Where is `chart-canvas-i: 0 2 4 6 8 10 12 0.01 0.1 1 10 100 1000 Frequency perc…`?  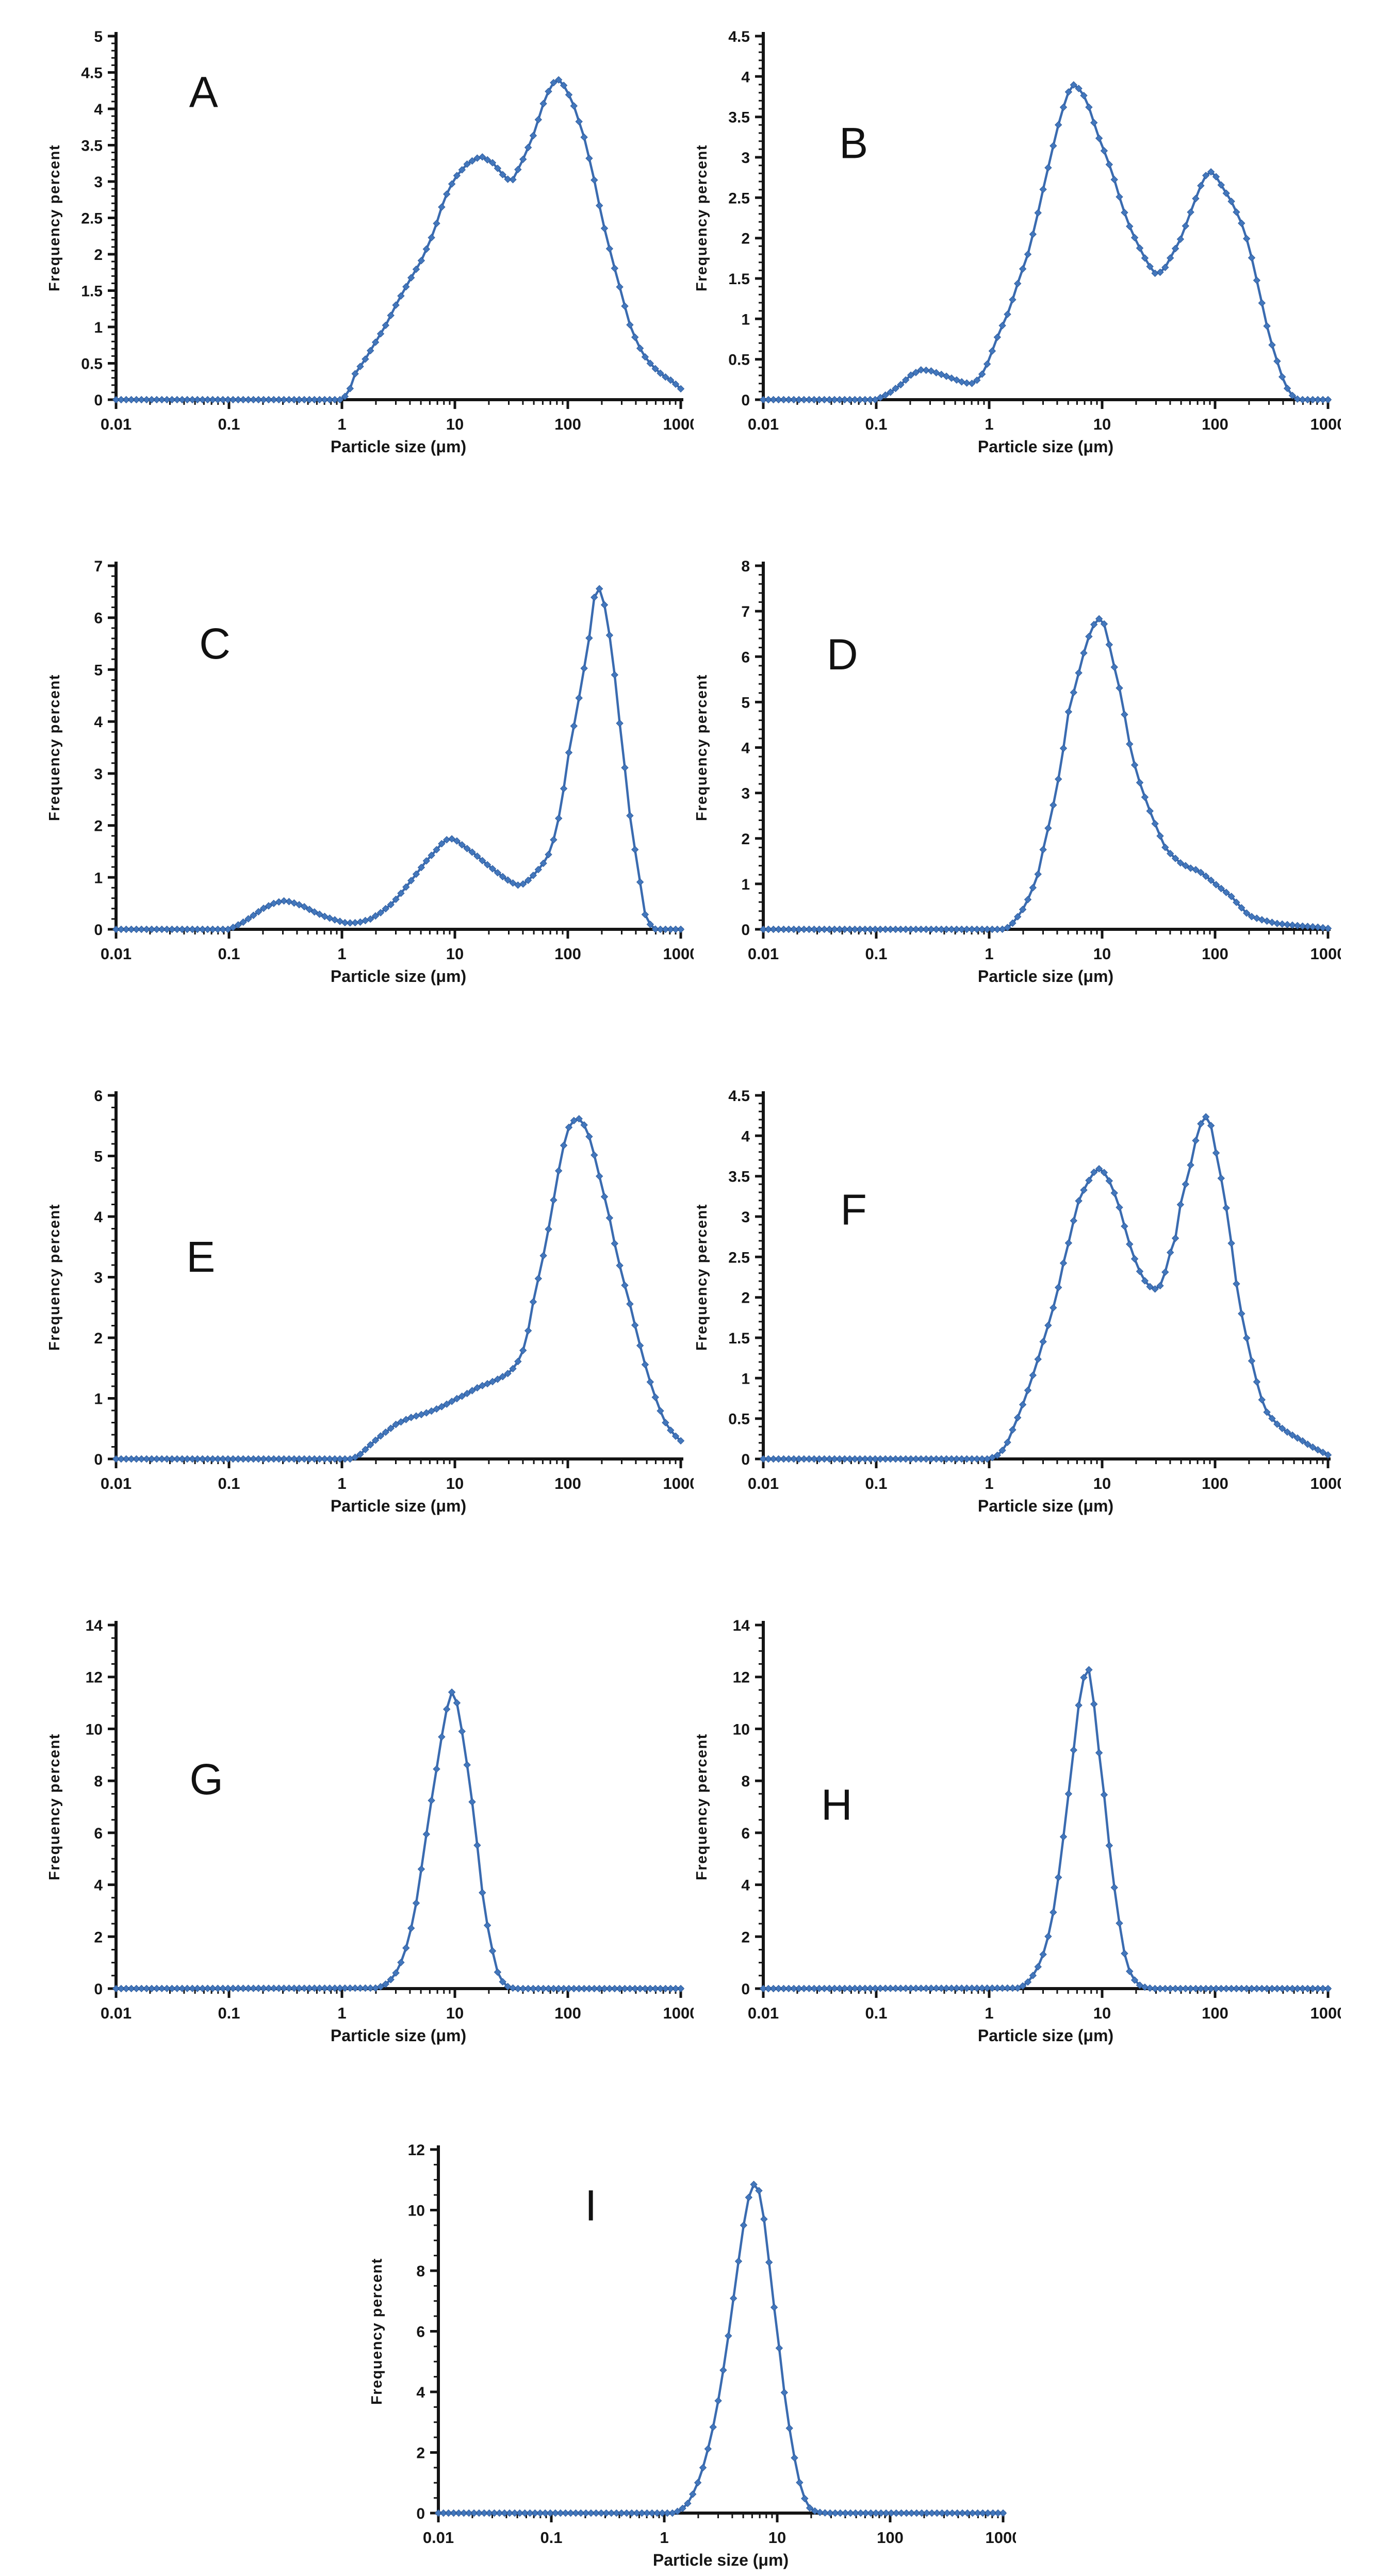 chart-canvas-i: 0 2 4 6 8 10 12 0.01 0.1 1 10 100 1000 Frequency perc… is located at coordinates (692, 2355).